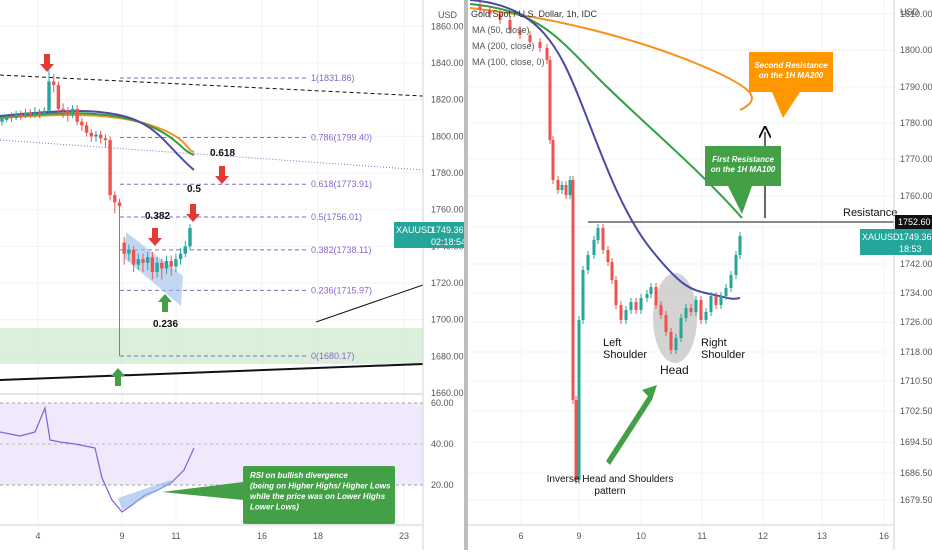  Describe the element at coordinates (447, 136) in the screenshot. I see `price-tick-label: 1800.00` at that location.